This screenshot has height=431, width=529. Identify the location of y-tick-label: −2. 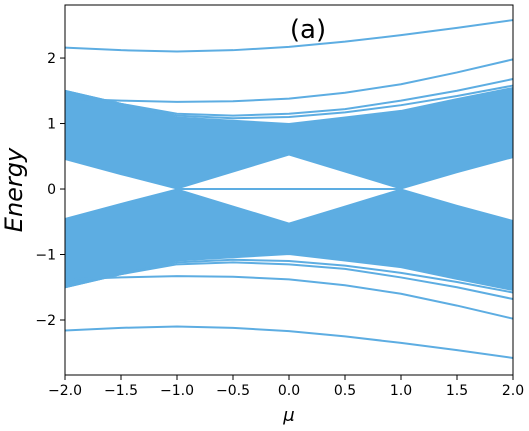
(45, 321).